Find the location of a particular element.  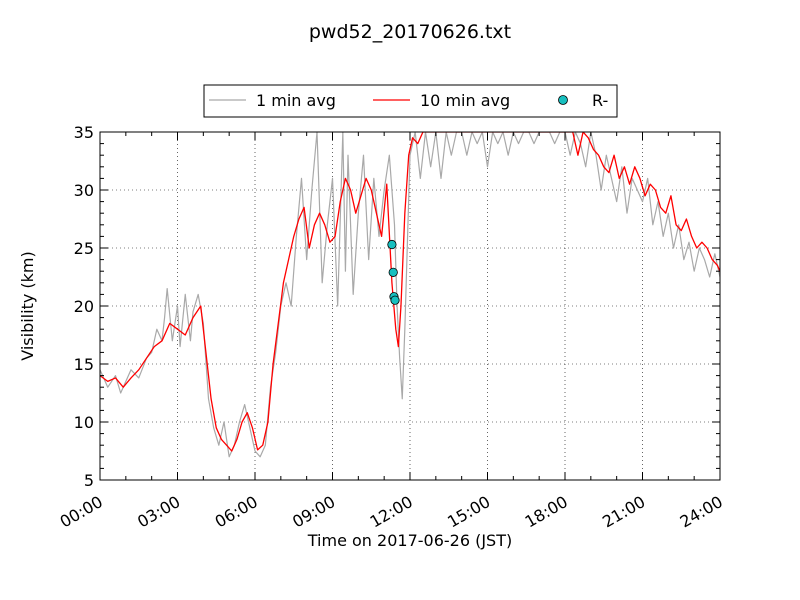

legend-box is located at coordinates (410, 101).